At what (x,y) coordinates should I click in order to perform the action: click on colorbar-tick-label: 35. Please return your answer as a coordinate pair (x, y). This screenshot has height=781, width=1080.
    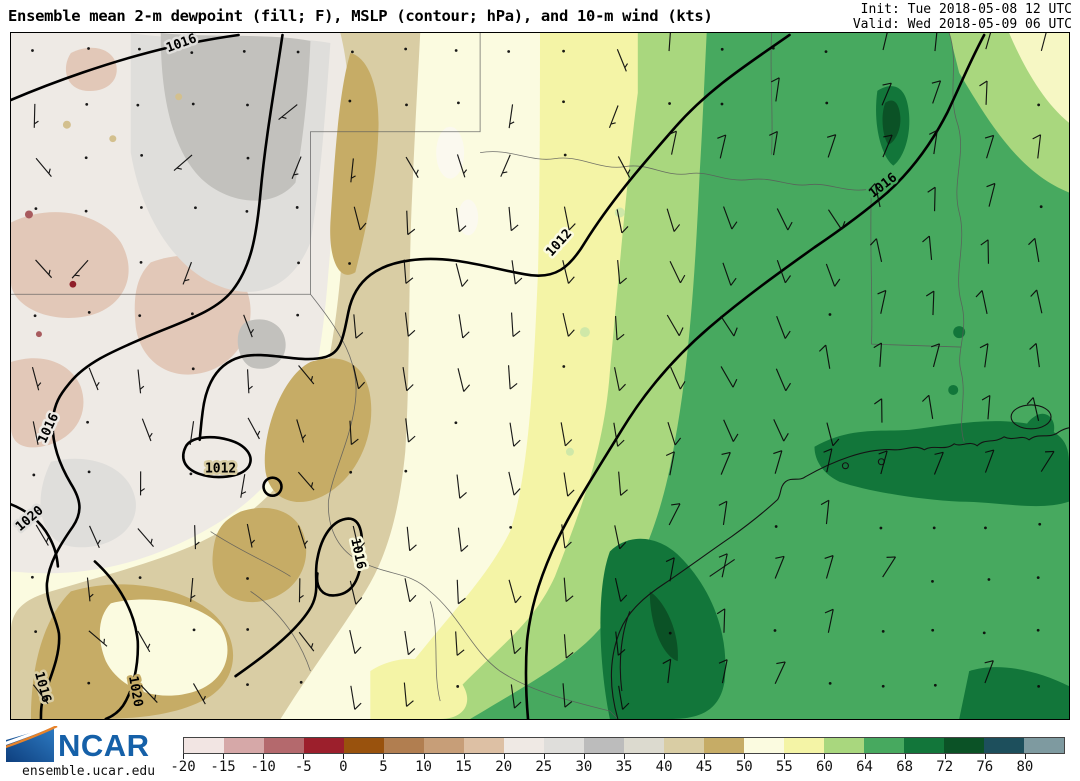
    Looking at the image, I should click on (624, 767).